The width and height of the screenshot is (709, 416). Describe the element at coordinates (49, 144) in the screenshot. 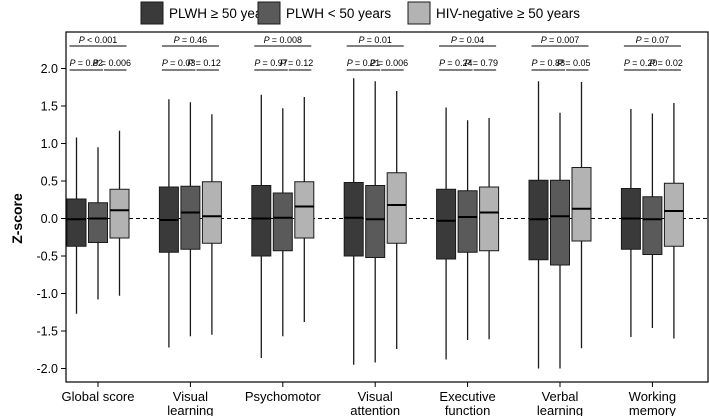

I see `y-tick-label: 1.0` at that location.